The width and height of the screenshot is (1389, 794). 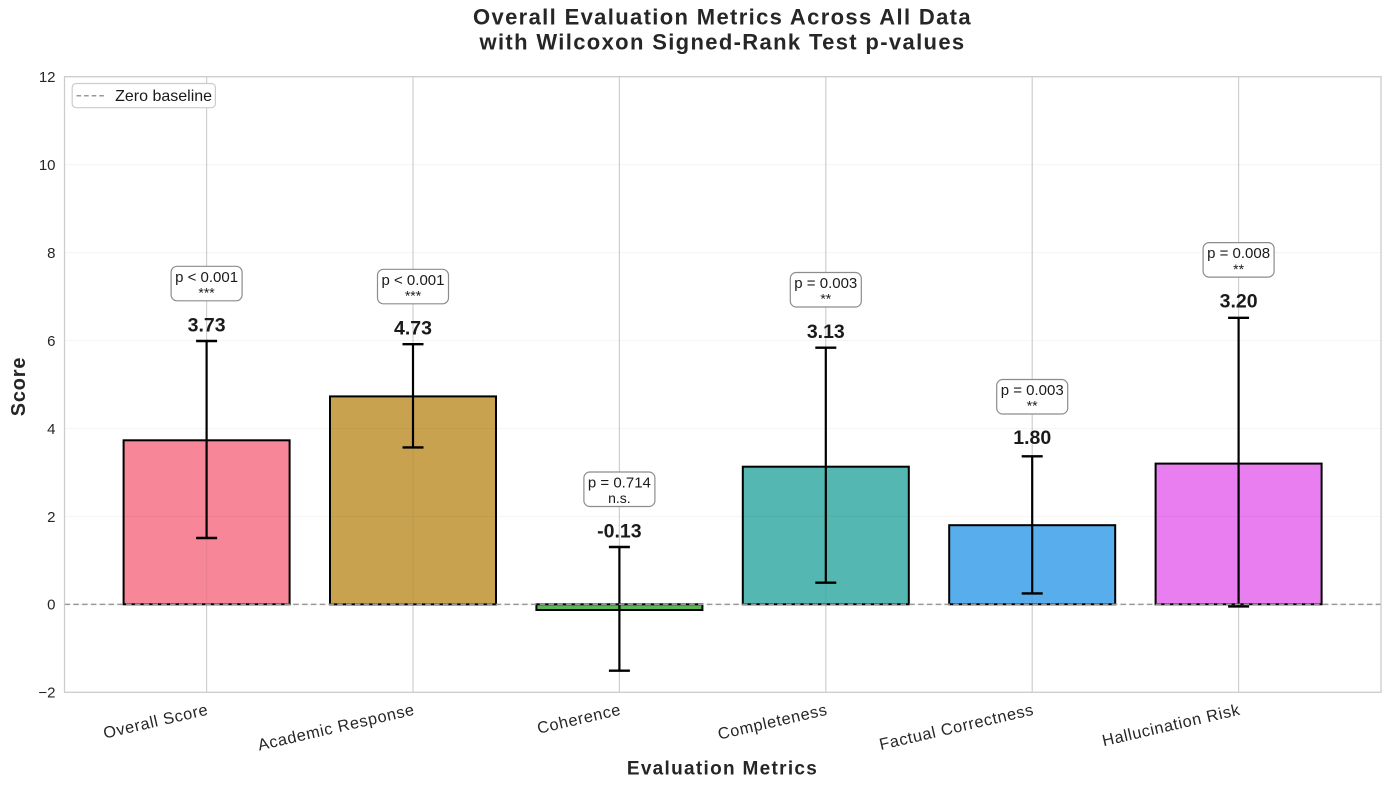 What do you see at coordinates (1239, 302) in the screenshot?
I see `svg-text: 3.20` at bounding box center [1239, 302].